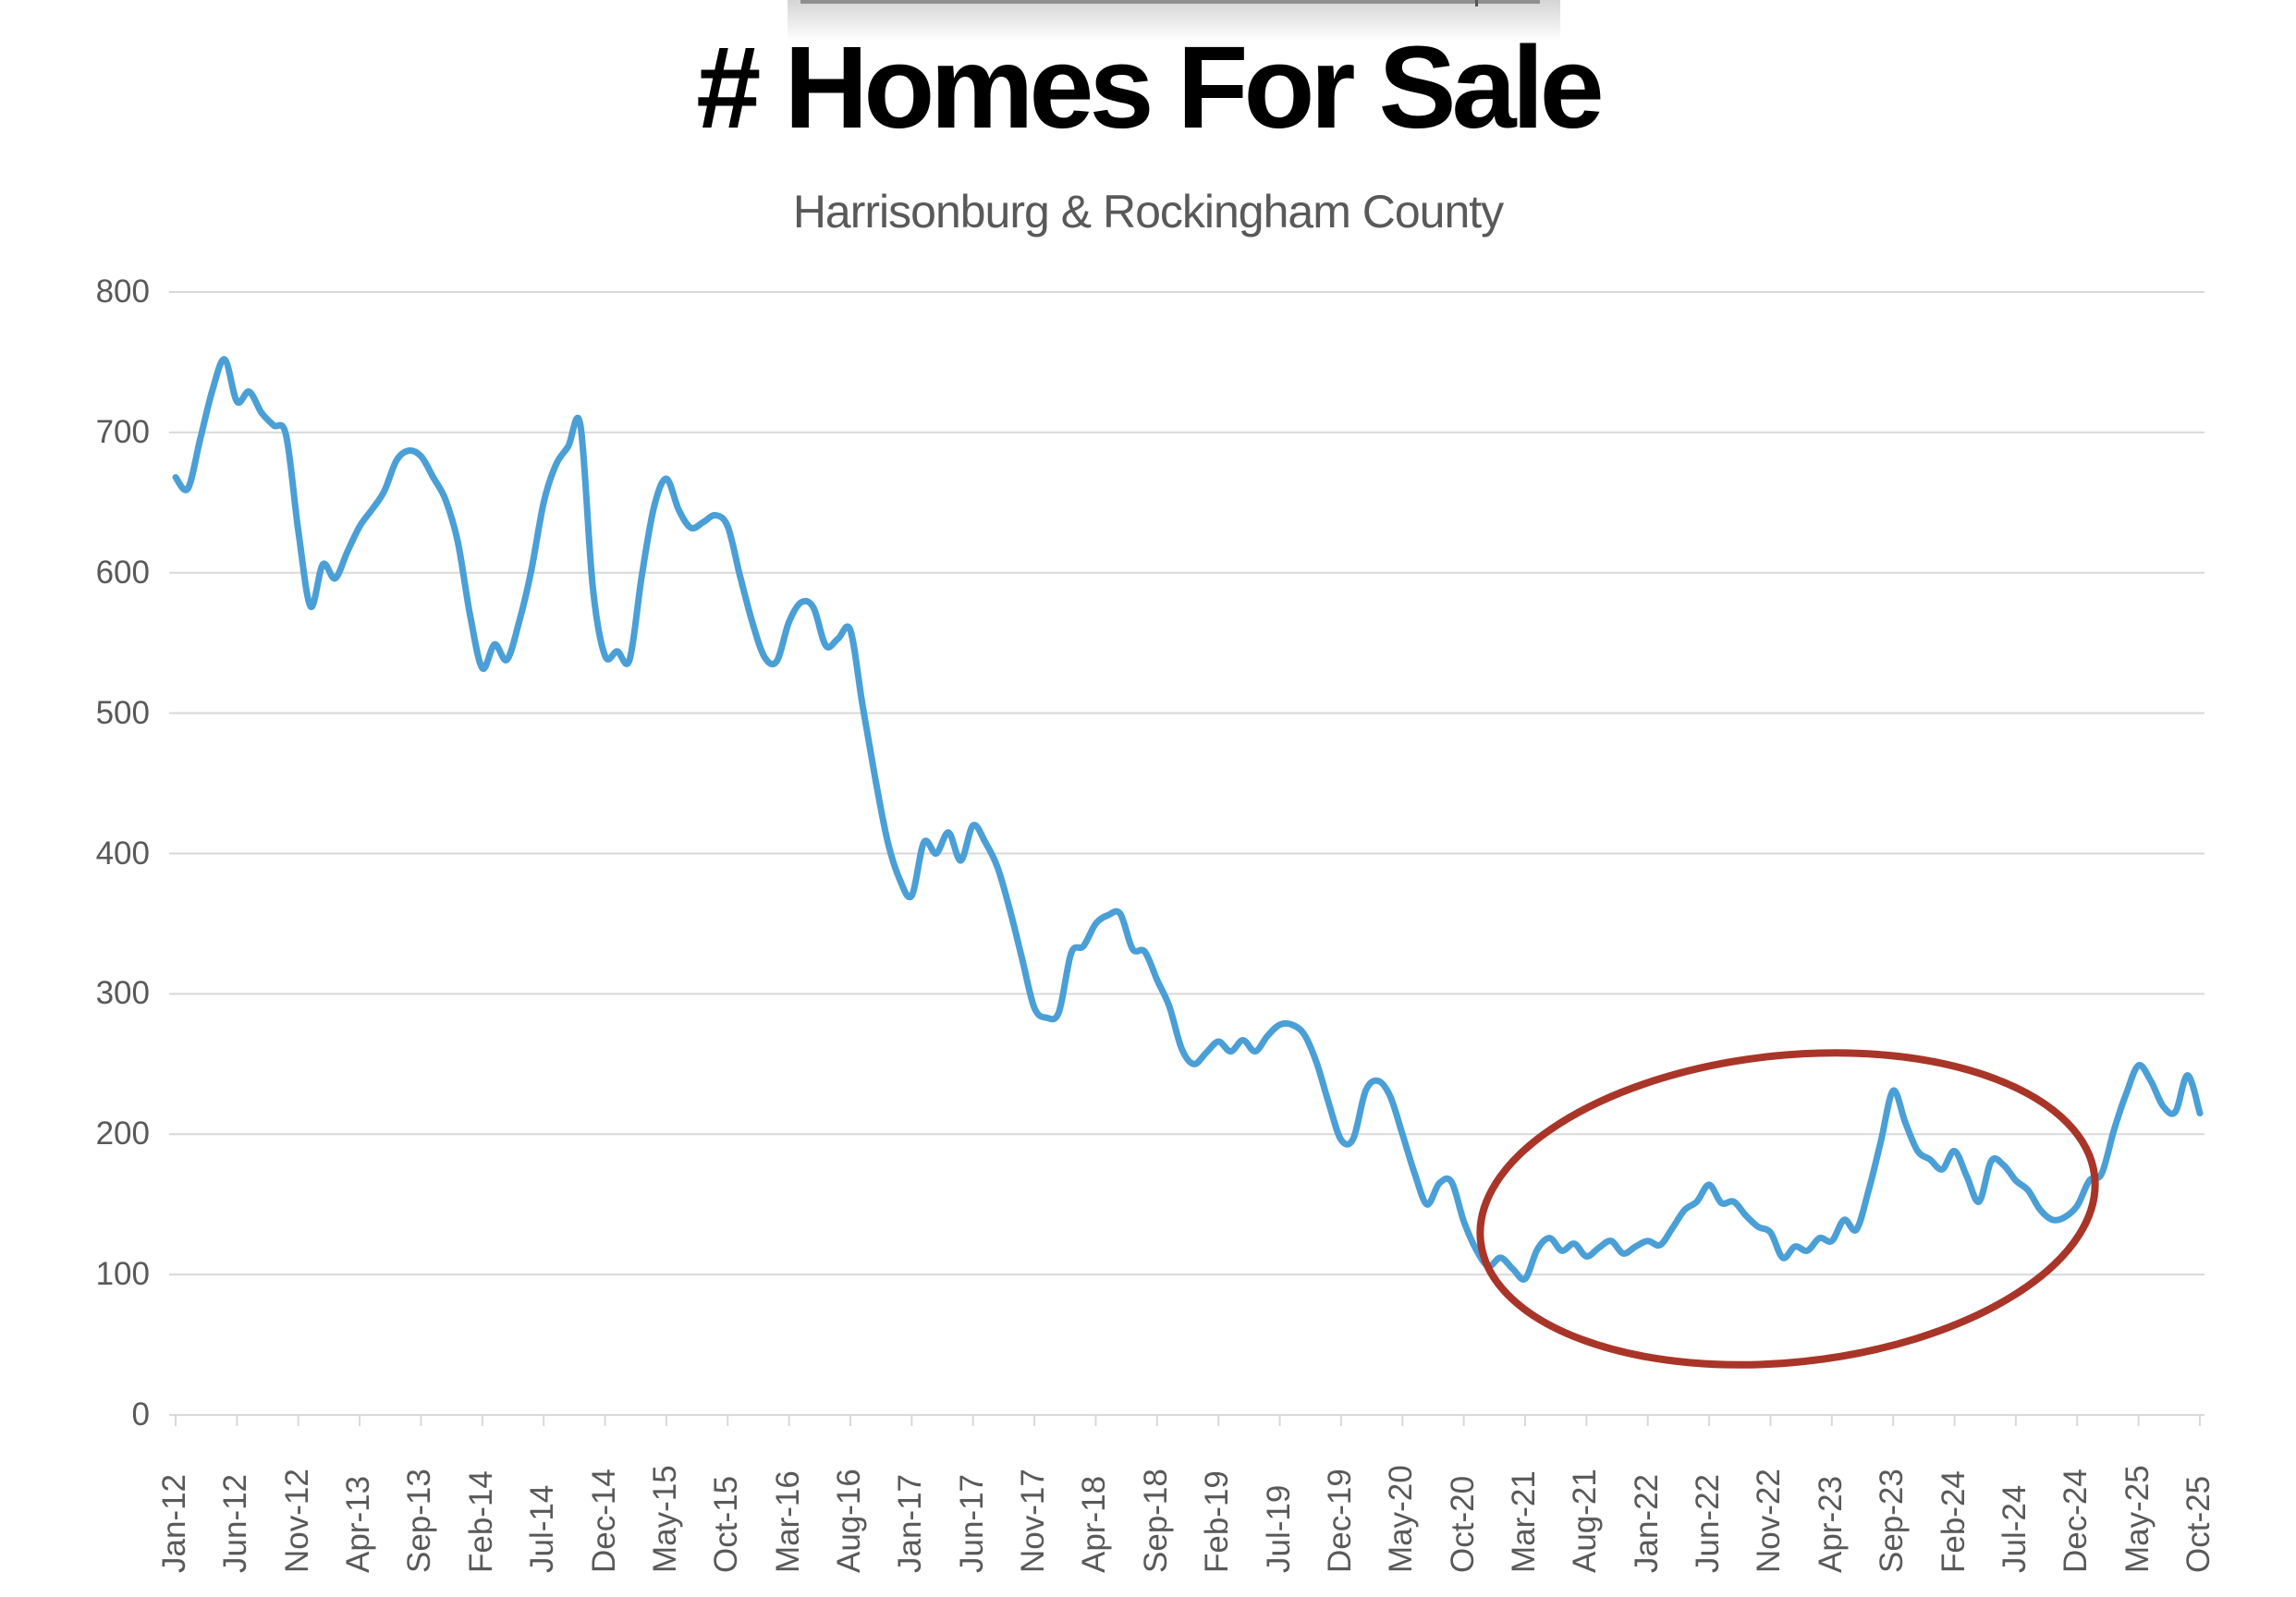 This screenshot has height=1597, width=2296. Describe the element at coordinates (1170, 2) in the screenshot. I see `screenshot-artifact-bar` at that location.